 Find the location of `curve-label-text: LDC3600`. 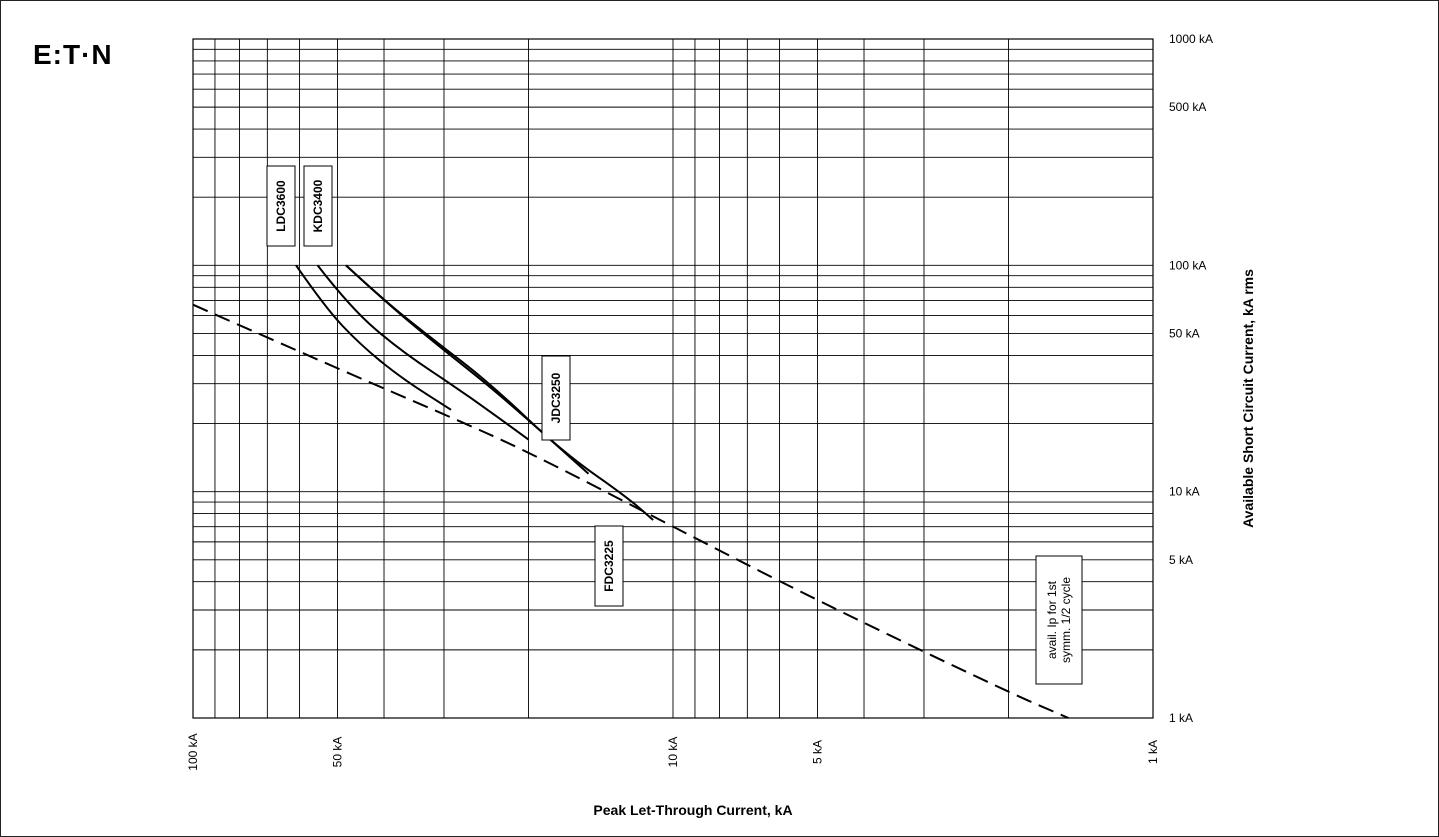

curve-label-text: LDC3600 is located at coordinates (281, 206).